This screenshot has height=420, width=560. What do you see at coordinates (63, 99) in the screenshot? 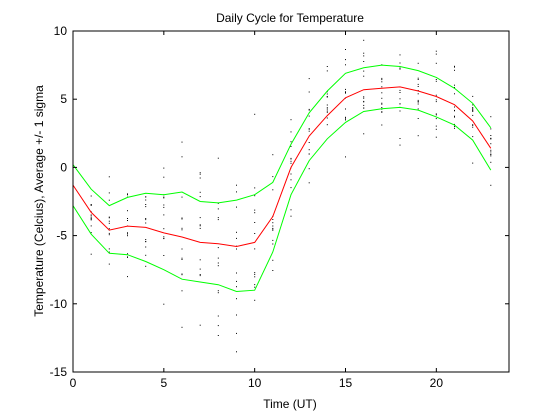
I see `y-tick-label: 5` at bounding box center [63, 99].